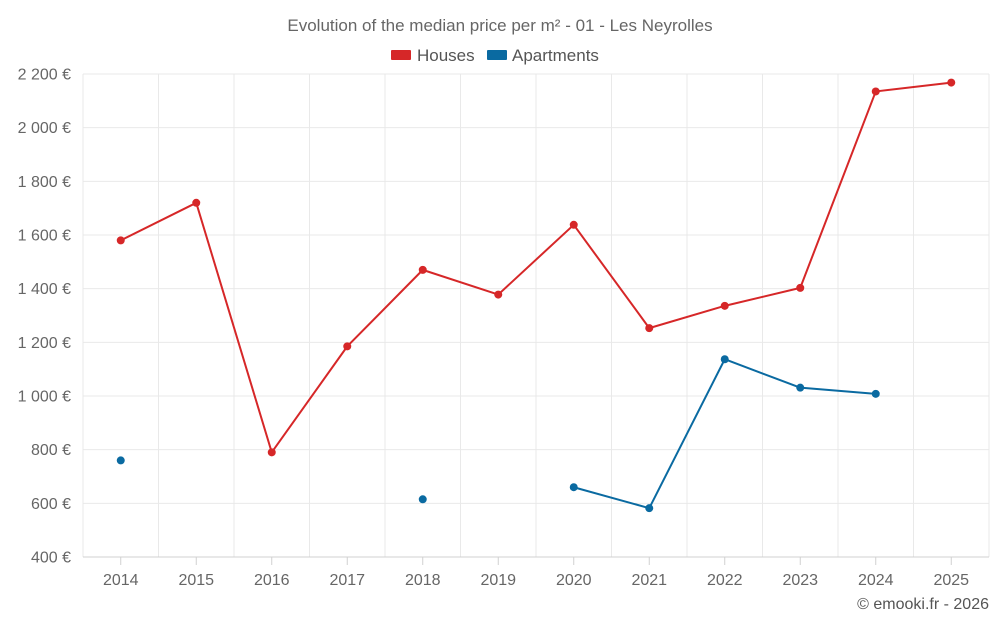  What do you see at coordinates (44, 75) in the screenshot?
I see `y-tick-label: 2 200 €` at bounding box center [44, 75].